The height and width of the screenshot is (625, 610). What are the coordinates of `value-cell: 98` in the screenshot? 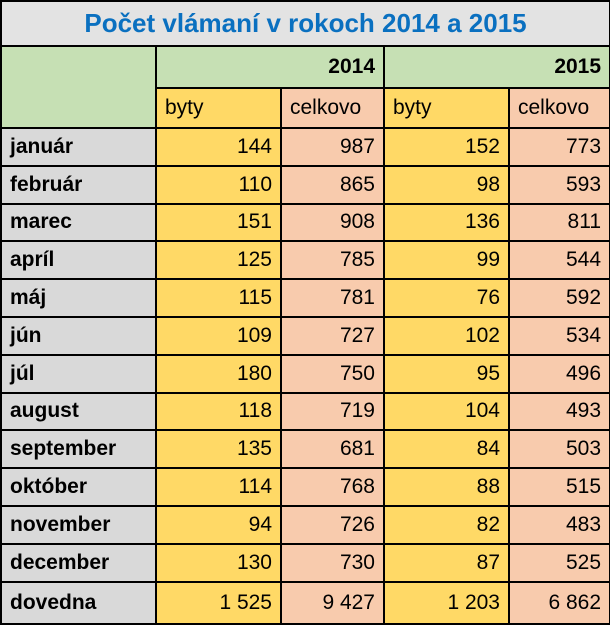 It's located at (446, 184).